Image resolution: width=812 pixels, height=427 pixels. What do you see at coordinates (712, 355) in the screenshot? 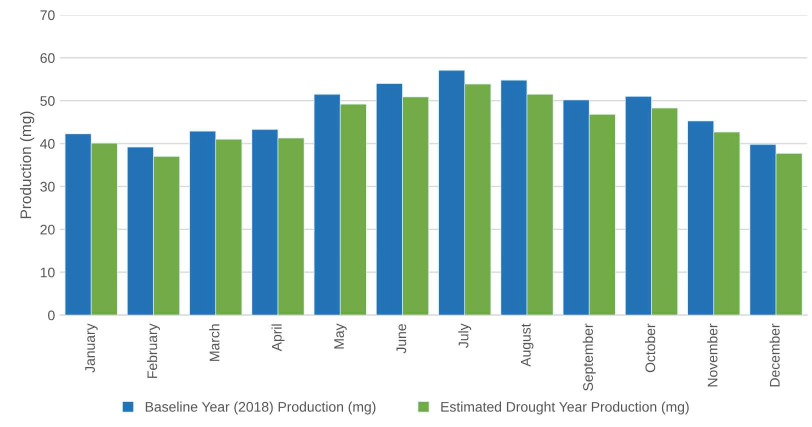
I see `x-tick-label: November` at bounding box center [712, 355].